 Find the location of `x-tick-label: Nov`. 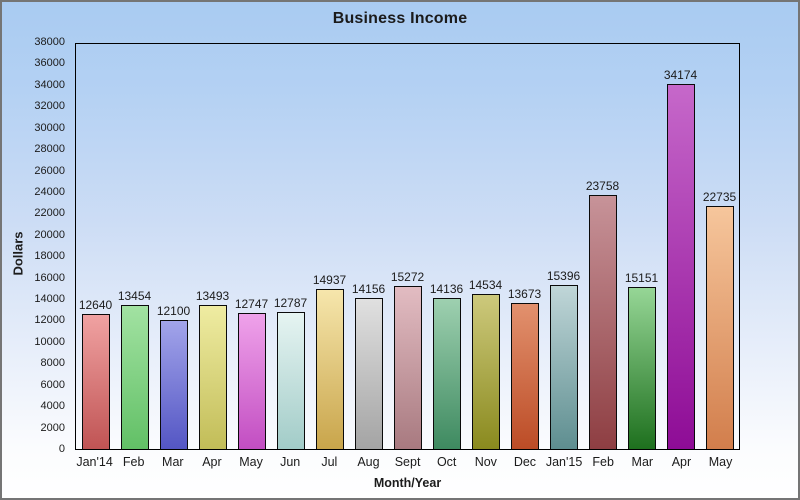

x-tick-label: Nov is located at coordinates (485, 462).